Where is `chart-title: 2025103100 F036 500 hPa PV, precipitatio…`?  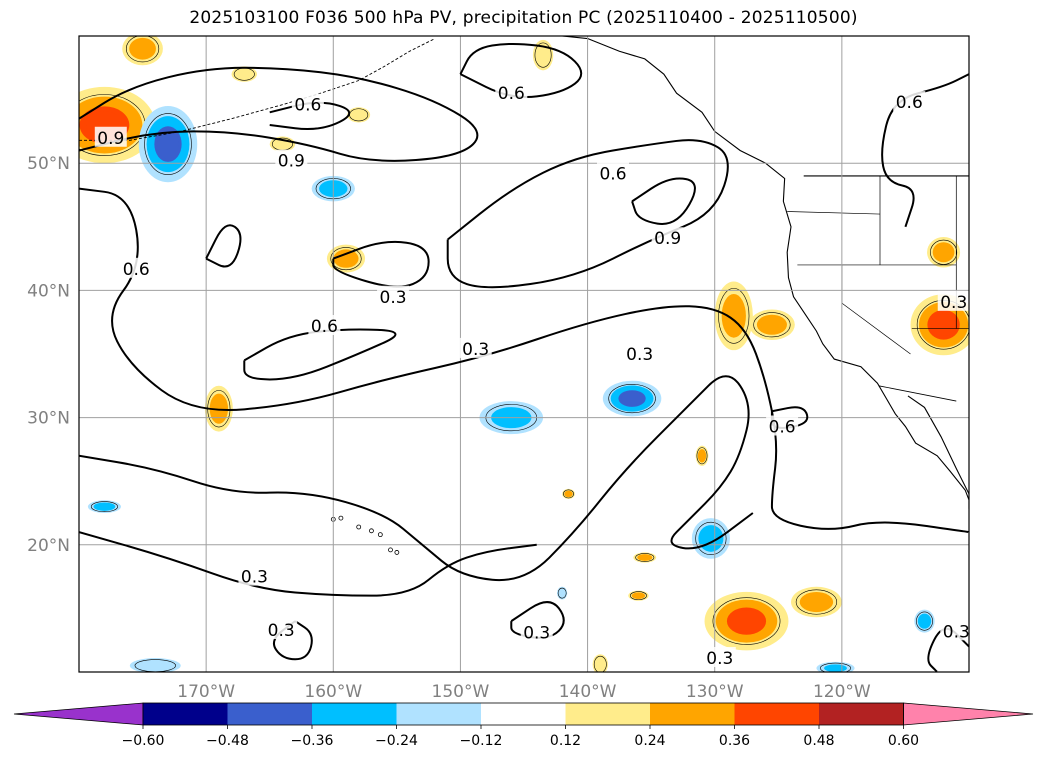
chart-title: 2025103100 F036 500 hPa PV, precipitatio… is located at coordinates (523, 18).